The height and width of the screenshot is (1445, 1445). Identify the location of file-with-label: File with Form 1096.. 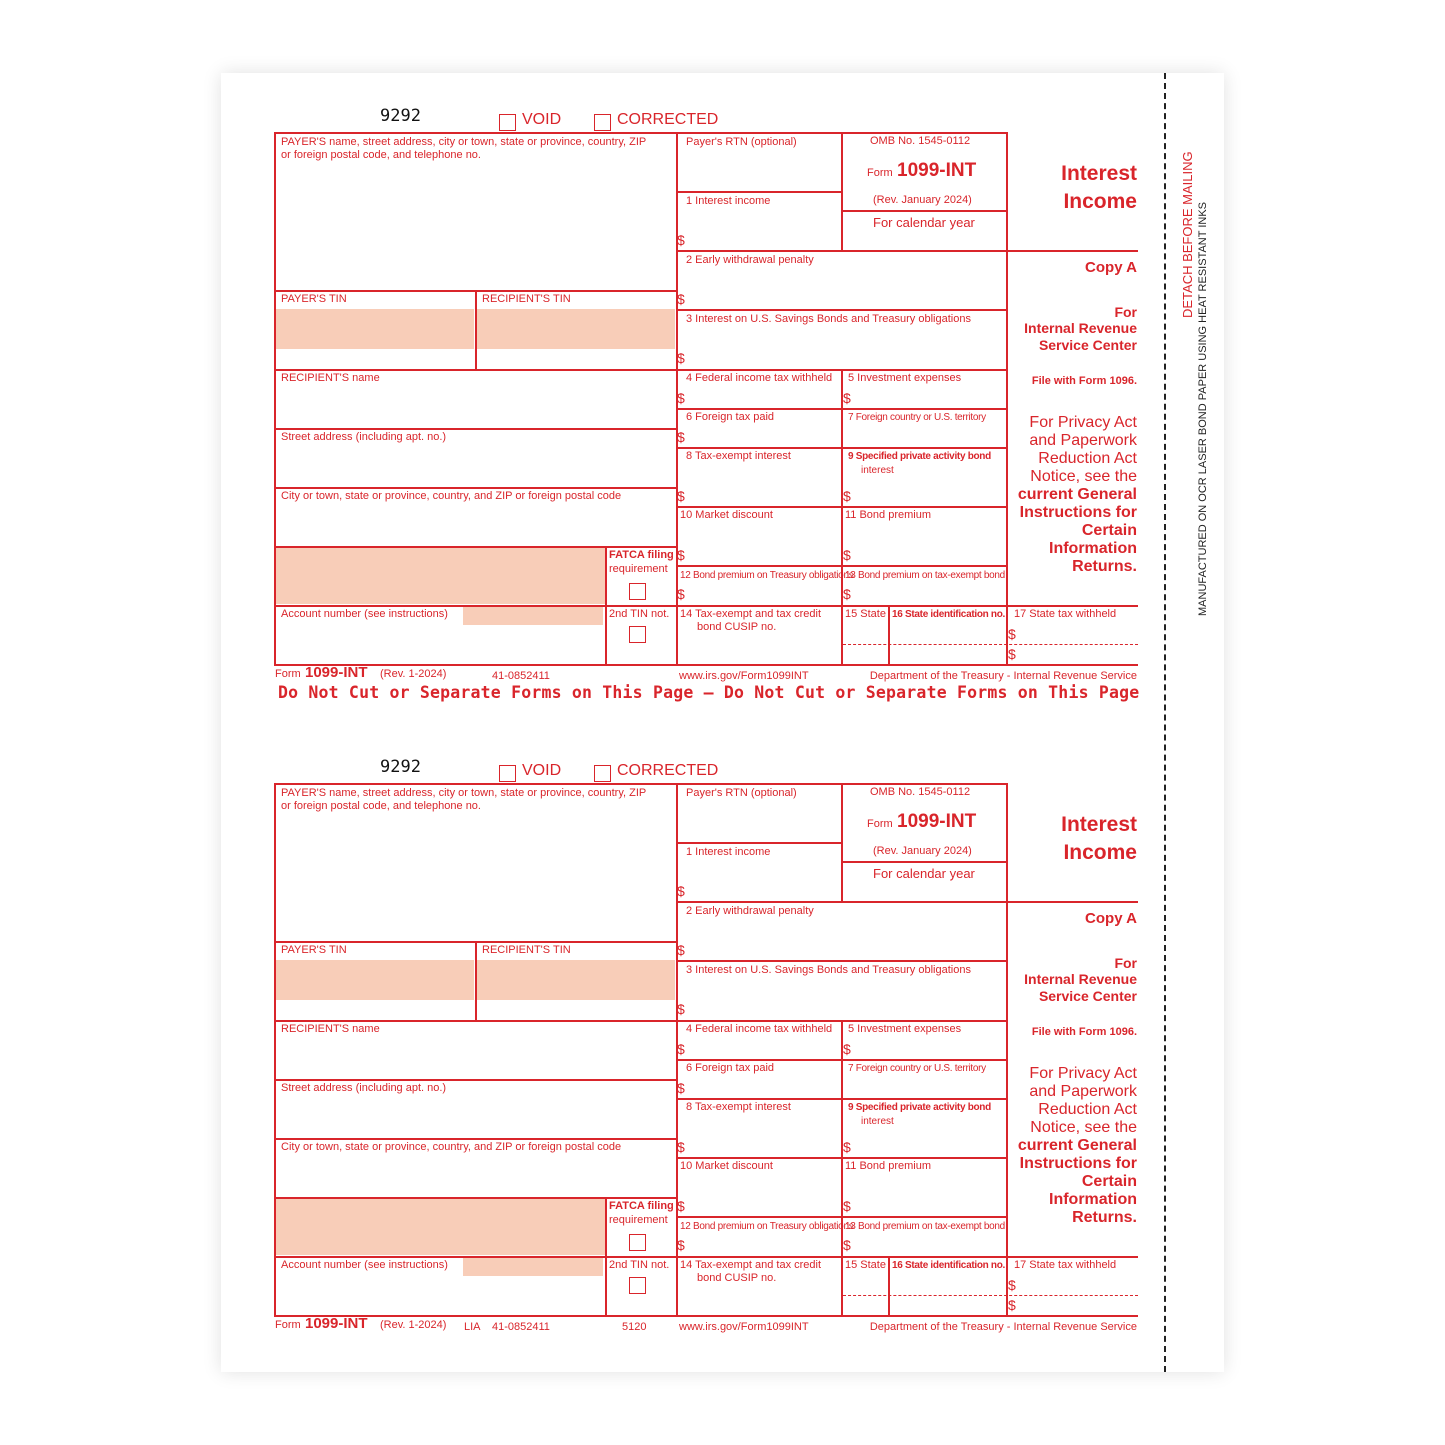
(1084, 381).